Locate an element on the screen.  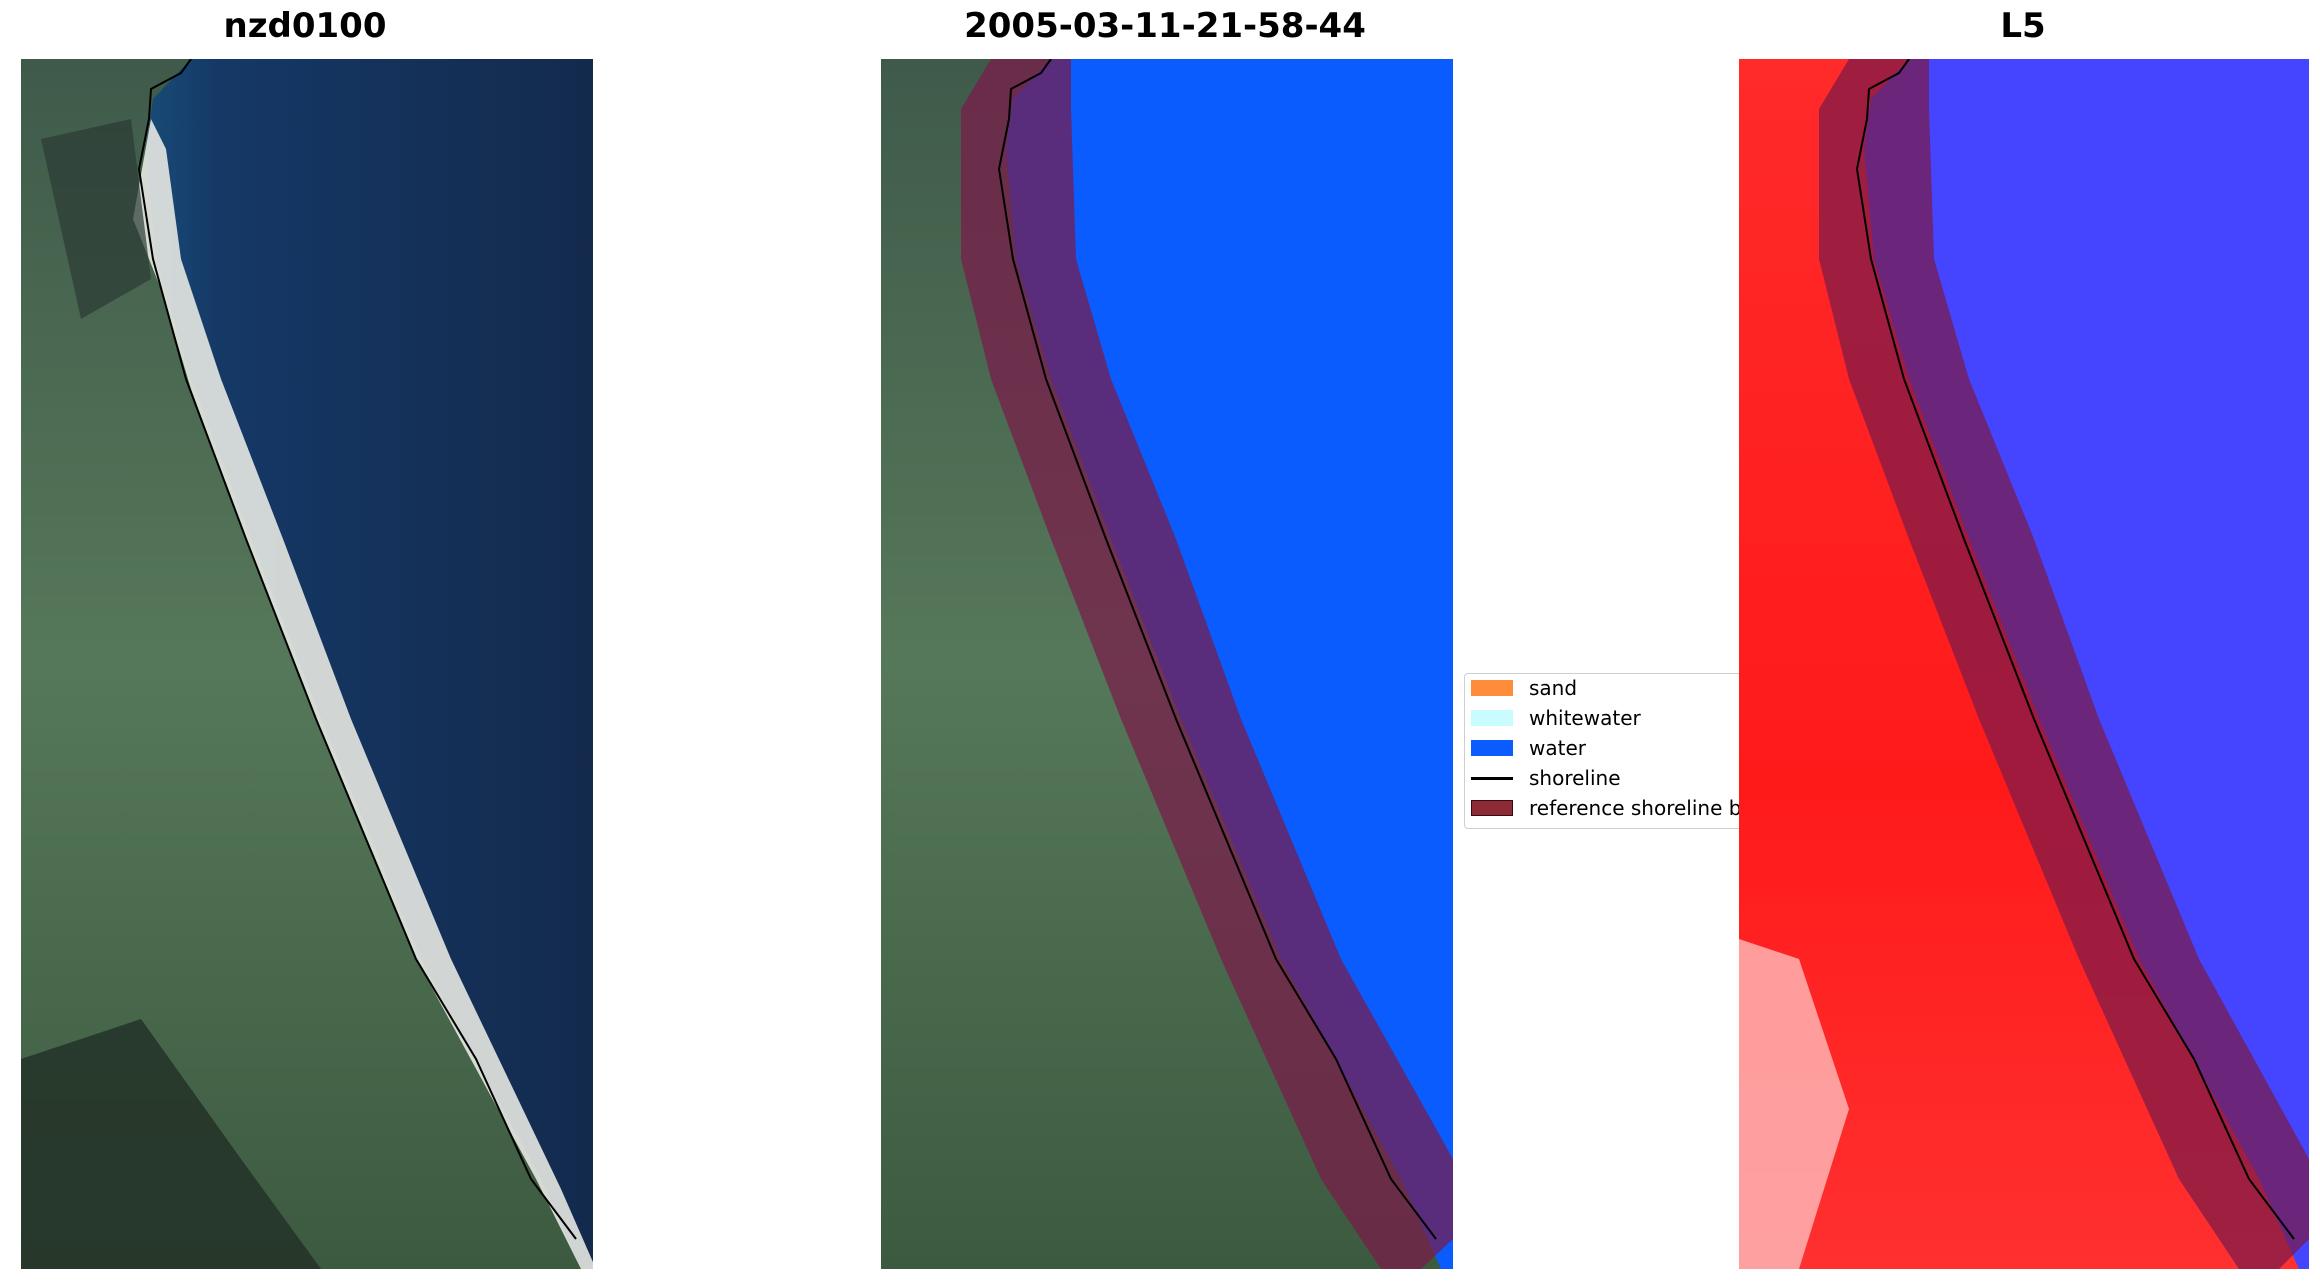
water-swatch-icon is located at coordinates (1492, 748).